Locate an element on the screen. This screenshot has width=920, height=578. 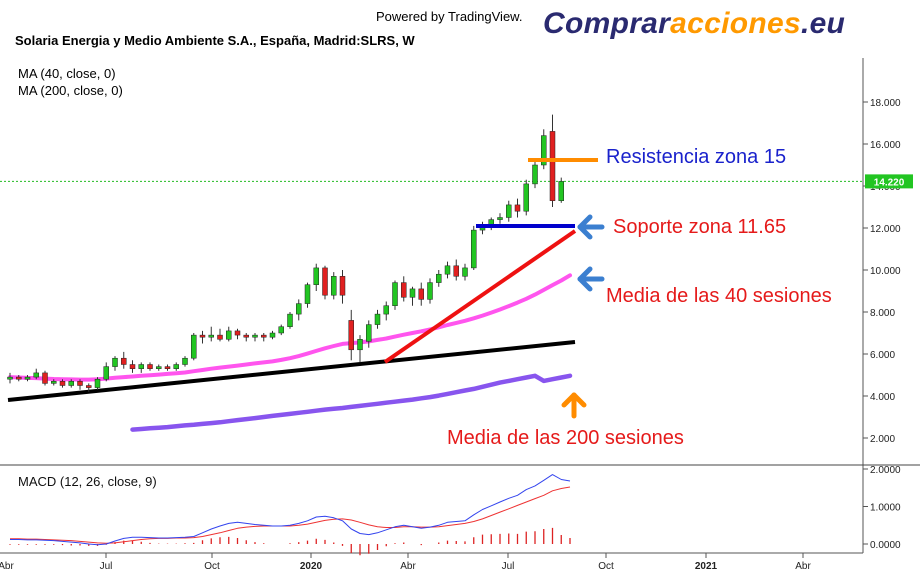
ma200-line is located at coordinates (351, 402).